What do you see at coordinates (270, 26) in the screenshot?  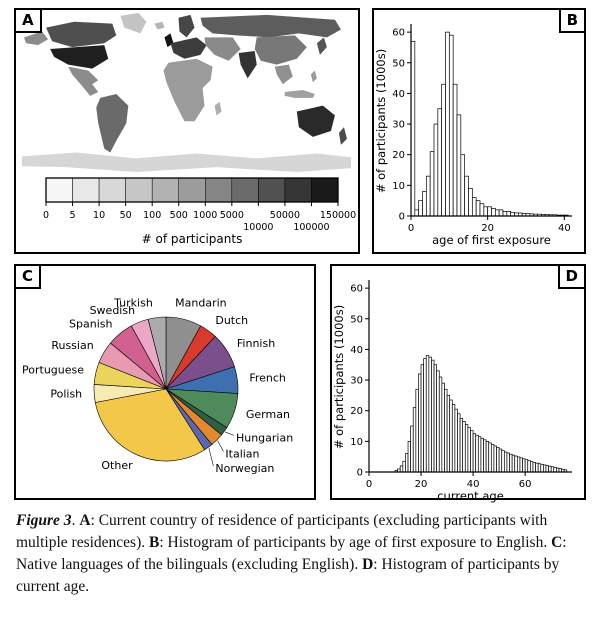 I see `region-russia` at bounding box center [270, 26].